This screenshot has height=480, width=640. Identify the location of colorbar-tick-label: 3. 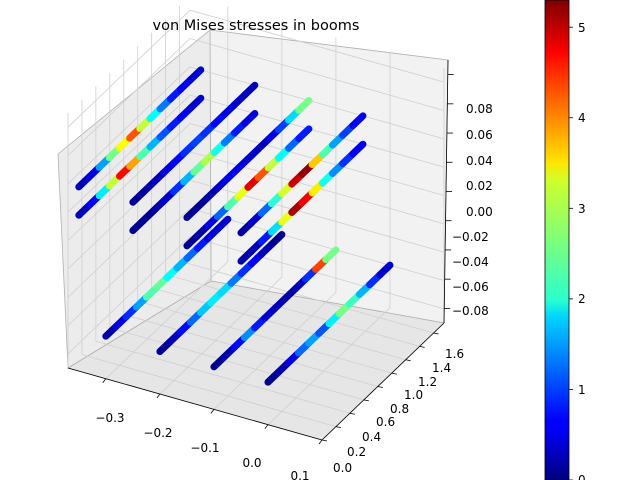
(582, 209).